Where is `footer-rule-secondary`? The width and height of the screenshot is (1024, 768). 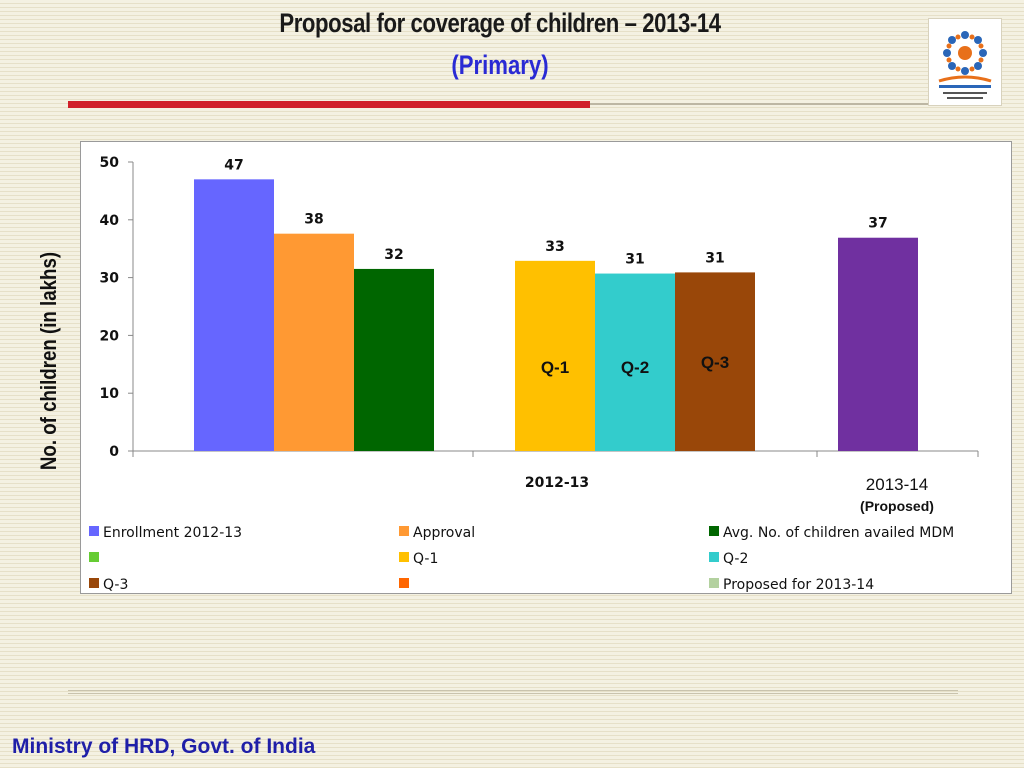
footer-rule-secondary is located at coordinates (513, 693).